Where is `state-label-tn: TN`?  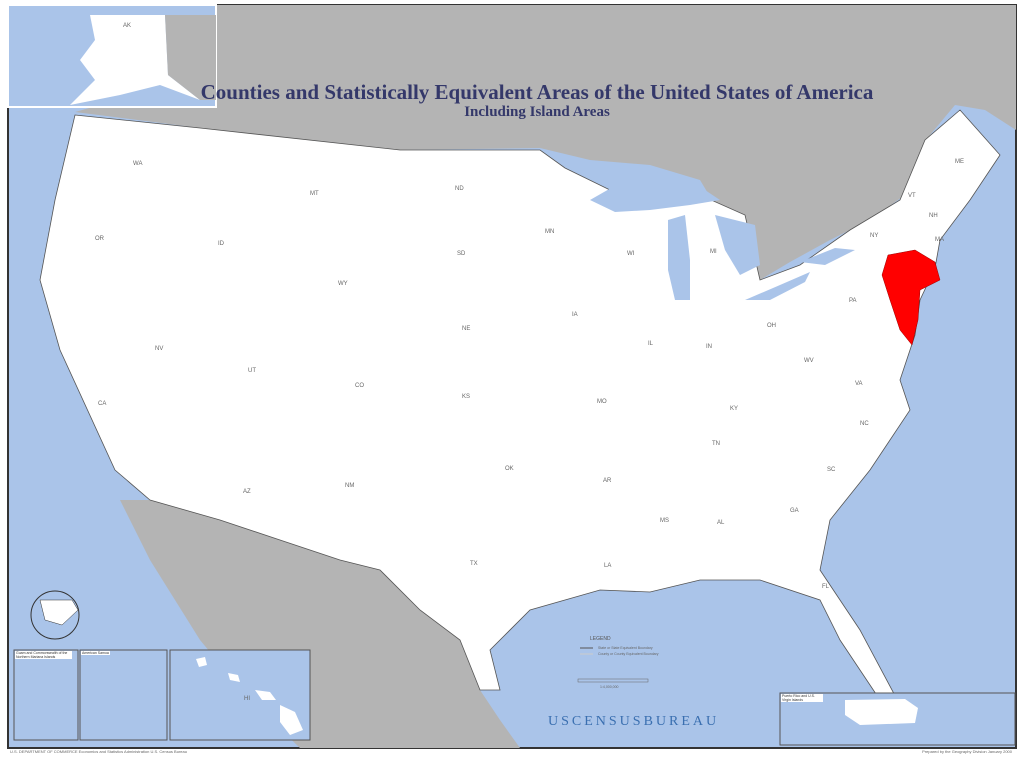
state-label-tn: TN is located at coordinates (716, 444).